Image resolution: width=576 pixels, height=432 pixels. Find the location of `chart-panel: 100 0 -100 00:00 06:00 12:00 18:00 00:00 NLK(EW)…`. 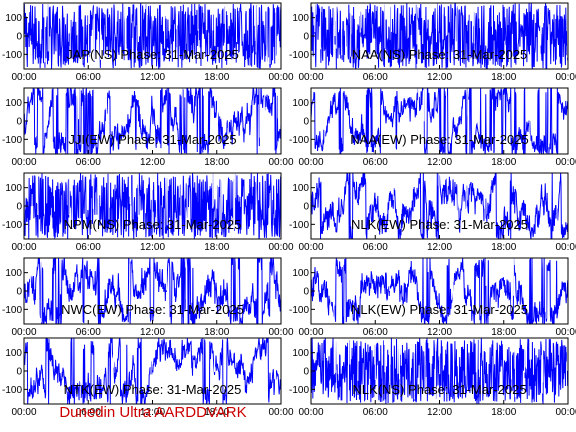

chart-panel: 100 0 -100 00:00 06:00 12:00 18:00 00:00 NLK(EW)… is located at coordinates (432, 212).